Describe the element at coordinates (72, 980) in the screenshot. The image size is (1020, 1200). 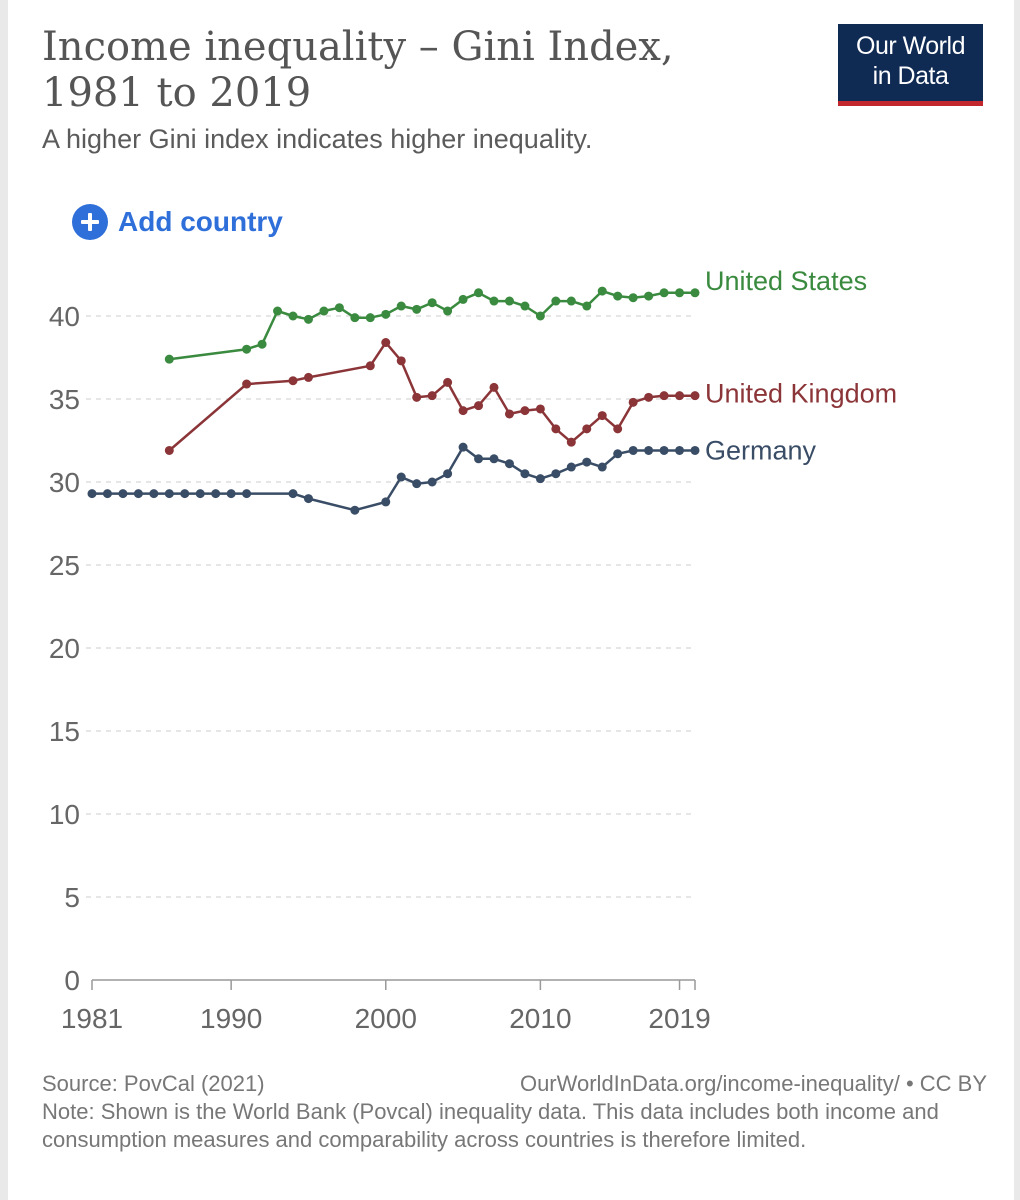
I see `y-tick-label: 0` at that location.